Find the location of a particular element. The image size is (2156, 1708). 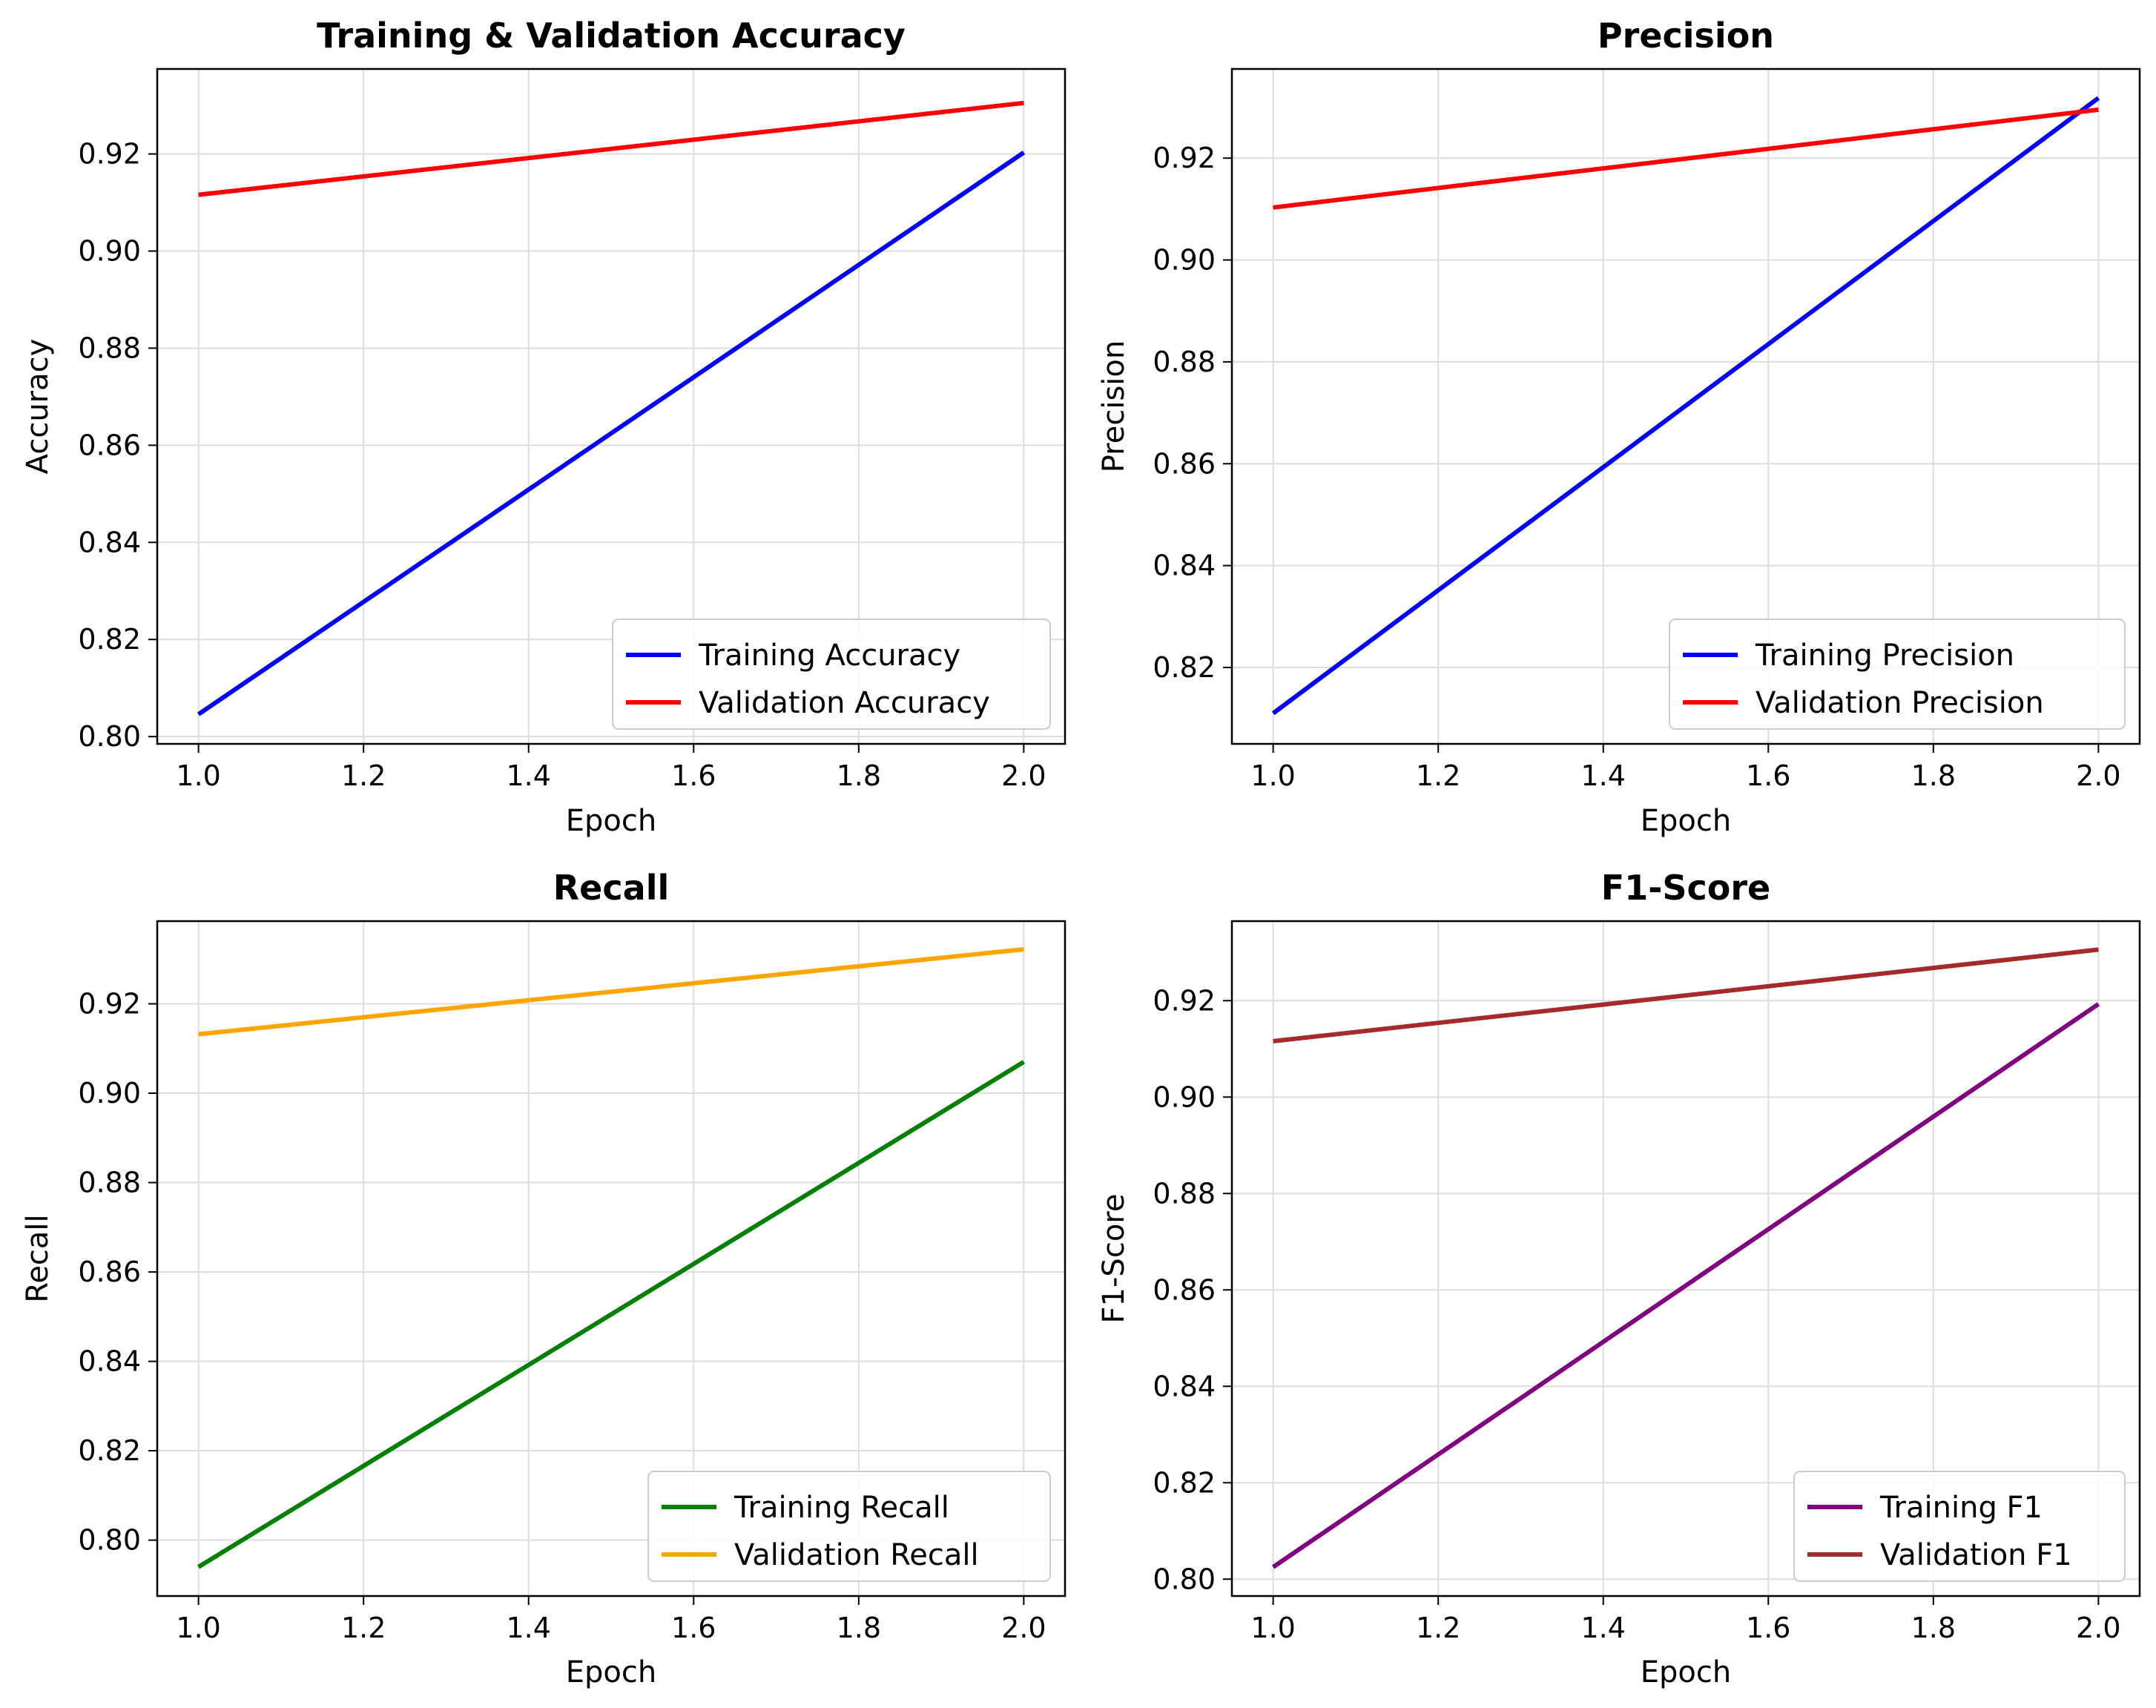

legend-label: Validation Precision is located at coordinates (1900, 703).